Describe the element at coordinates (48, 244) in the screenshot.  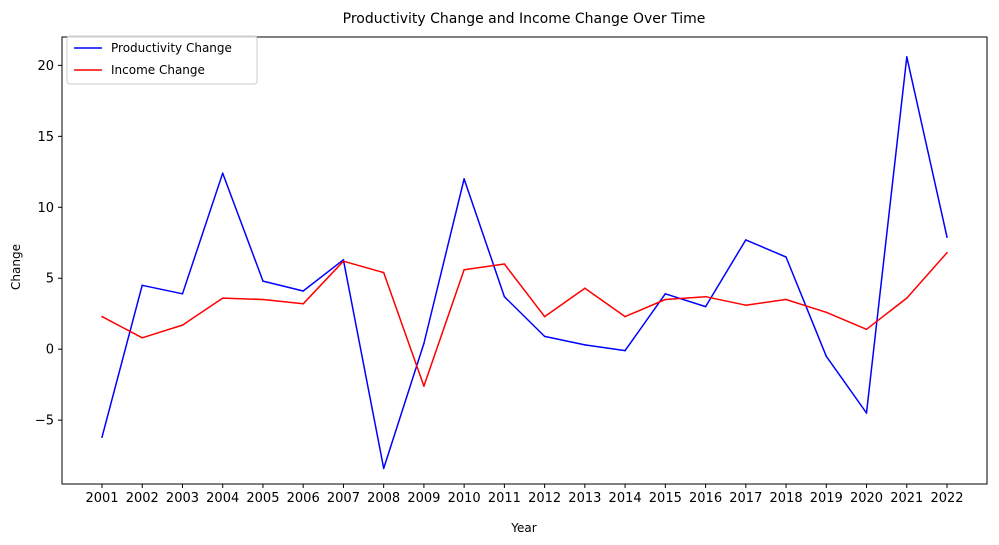
I see `y-axis-ticks: −5 0 5 10 15 20` at that location.